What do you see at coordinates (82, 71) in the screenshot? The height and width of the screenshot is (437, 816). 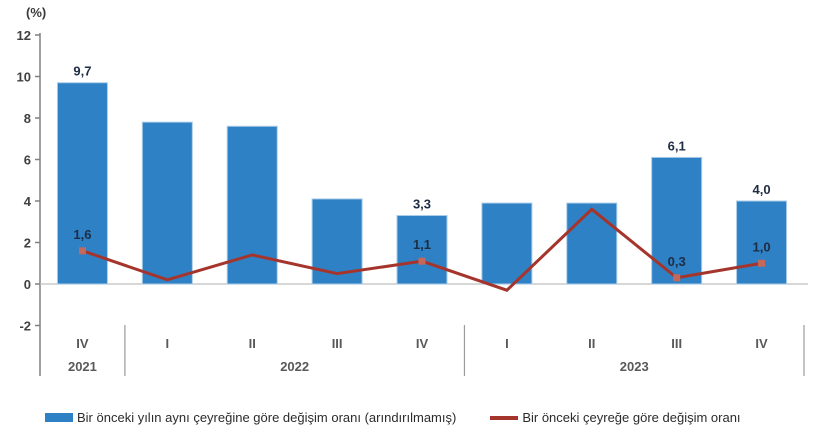 I see `bar-value-label: 9,7` at bounding box center [82, 71].